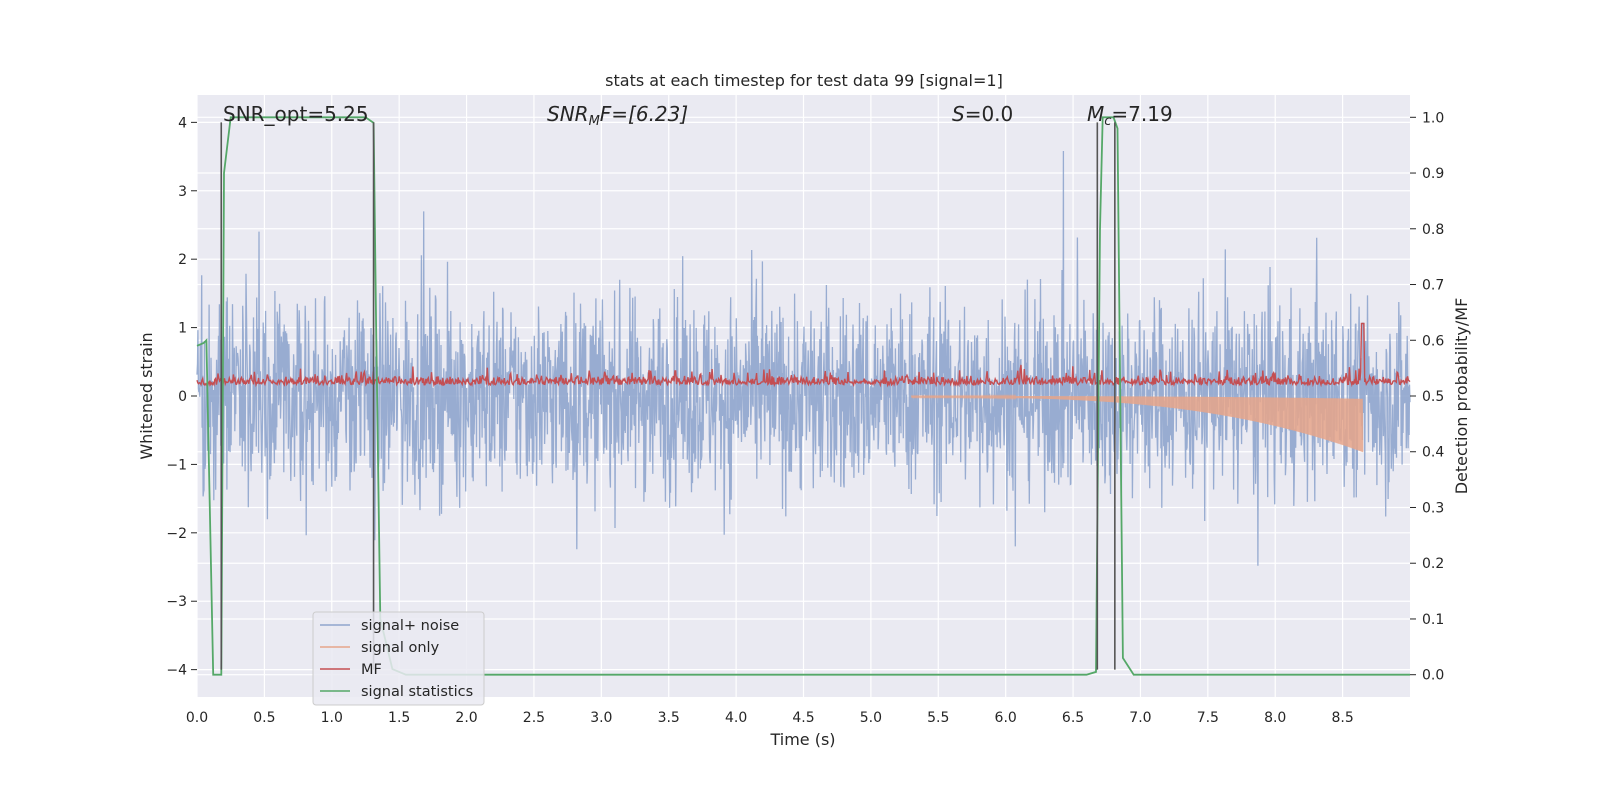  I want to click on y-right-tick-label: 0.4, so click(1433, 453).